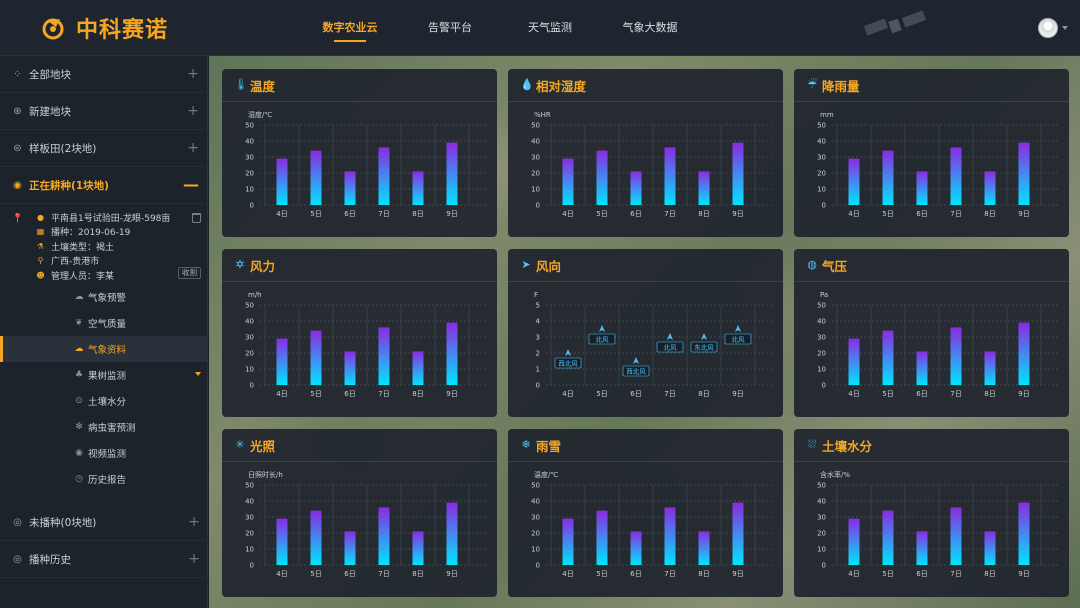 The width and height of the screenshot is (1080, 608). Describe the element at coordinates (103, 349) in the screenshot. I see `sub-menu-item-2: ☁ 气象资料` at that location.